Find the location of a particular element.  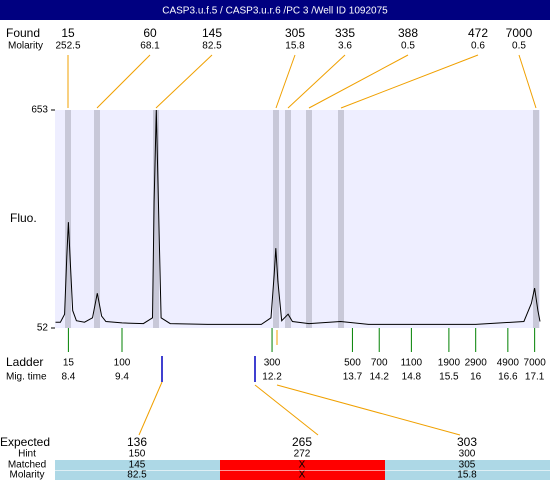

ladder-size: 2900 is located at coordinates (476, 363).